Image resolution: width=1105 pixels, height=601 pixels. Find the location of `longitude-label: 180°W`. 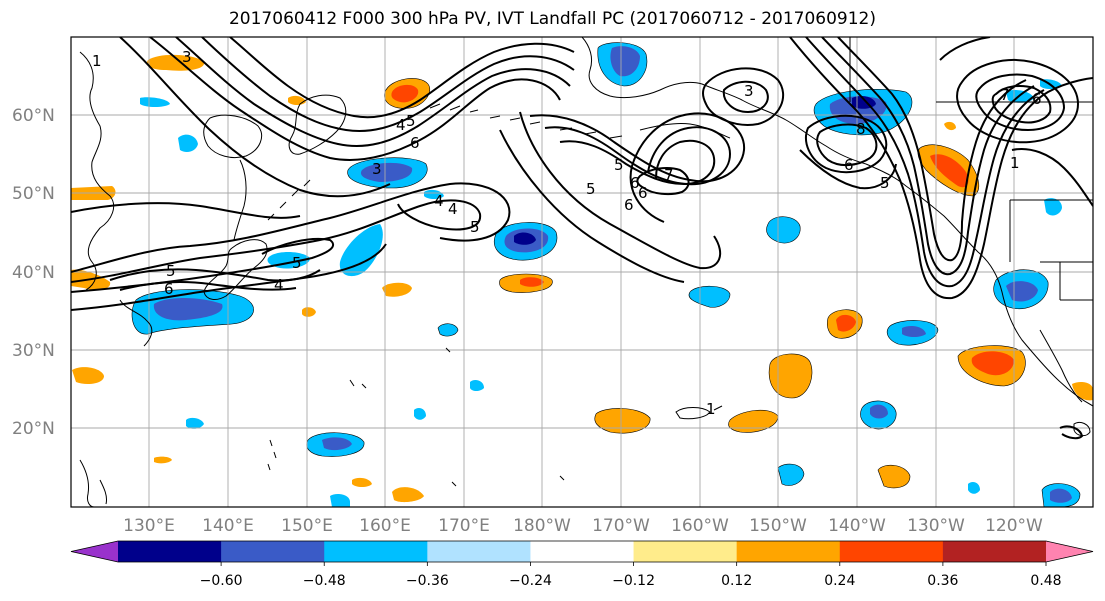

longitude-label: 180°W is located at coordinates (542, 526).